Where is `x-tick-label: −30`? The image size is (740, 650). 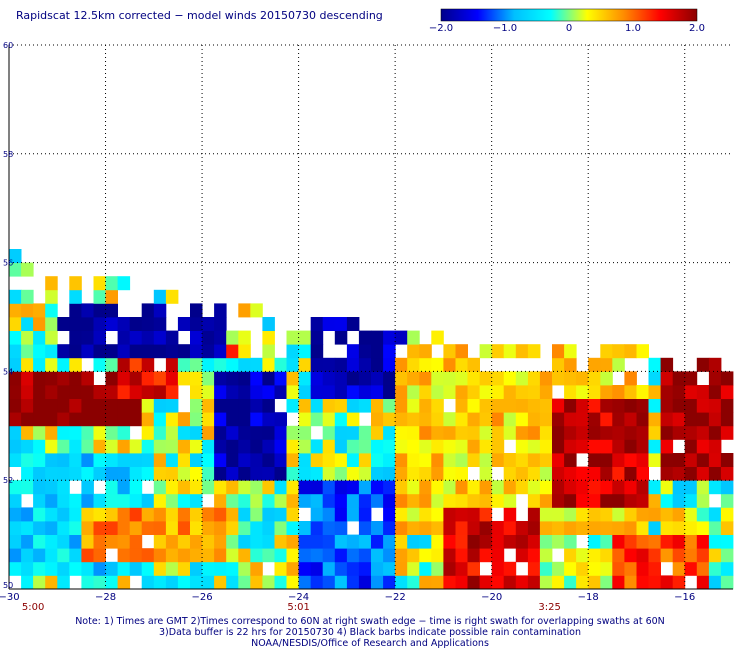
x-tick-label: −30 is located at coordinates (10, 597).